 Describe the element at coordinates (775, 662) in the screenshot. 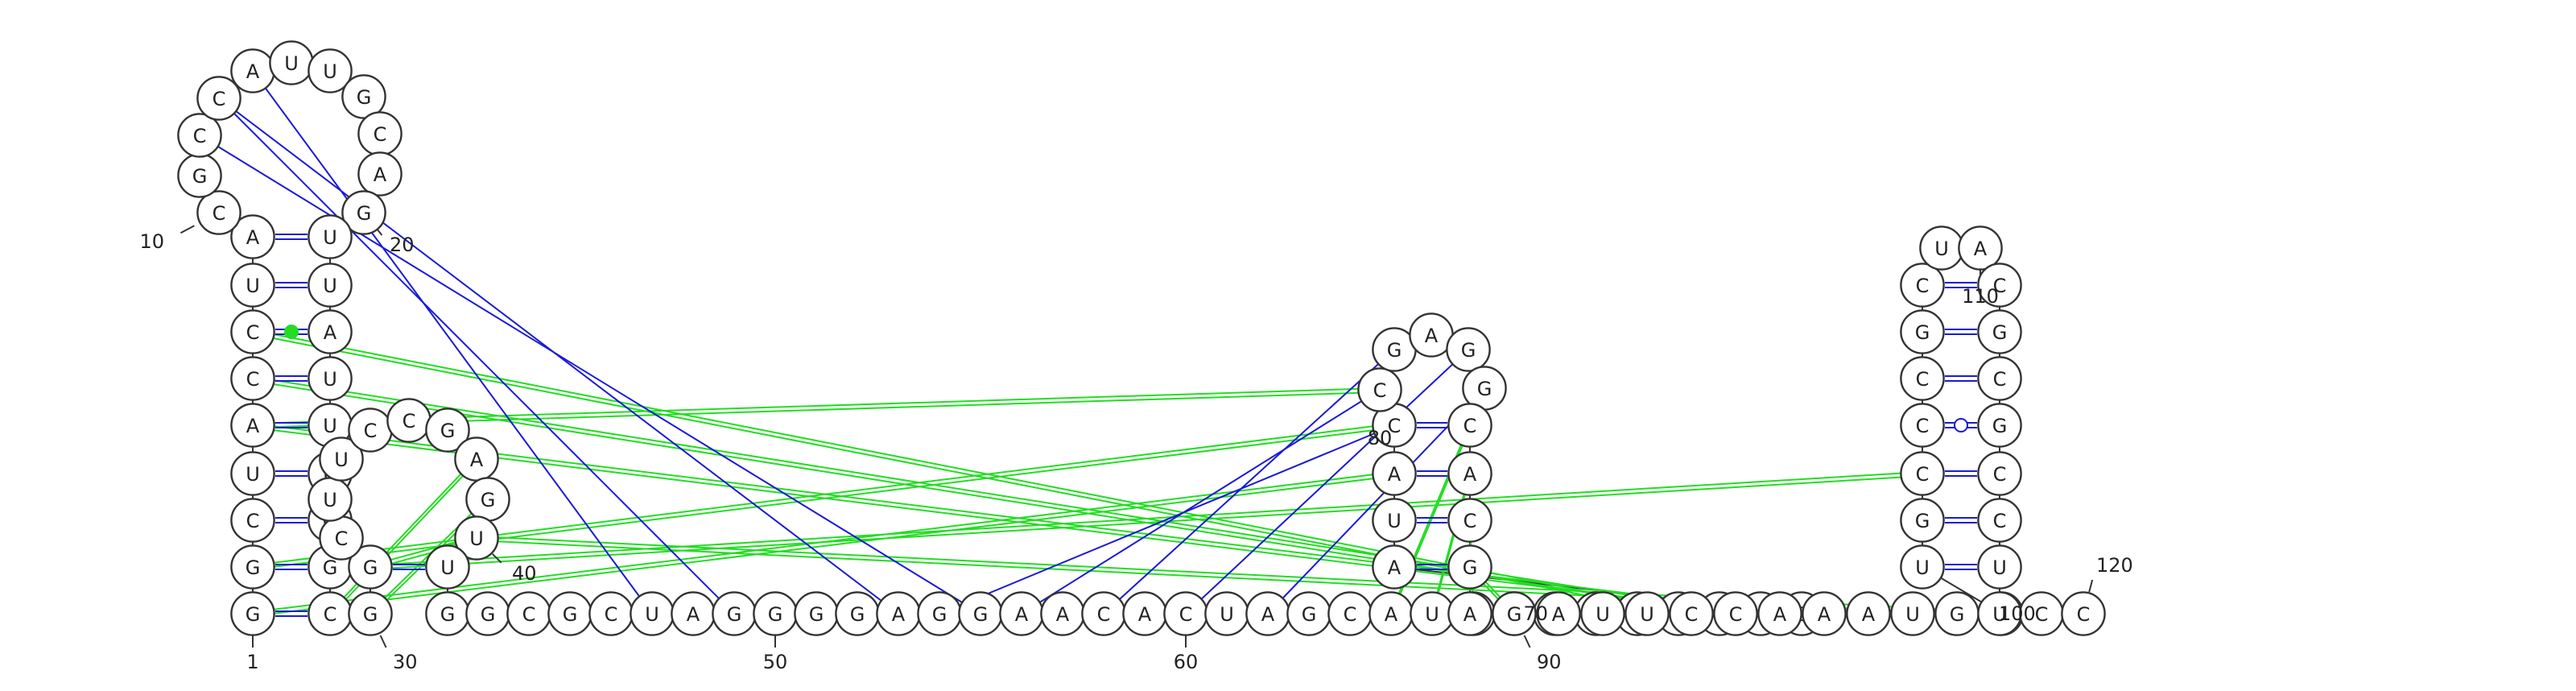

I see `numbering-label: 50` at that location.